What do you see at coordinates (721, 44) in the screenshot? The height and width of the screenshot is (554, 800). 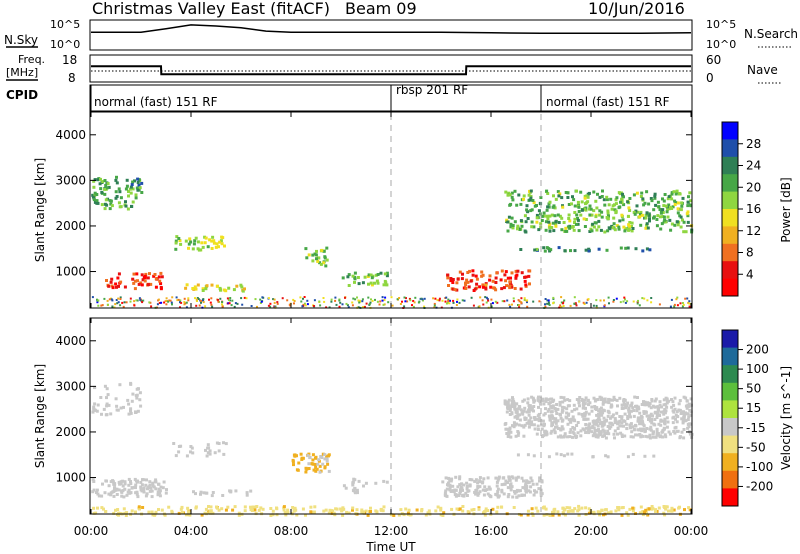 I see `nsearch-tick-bottom: 10^0` at bounding box center [721, 44].